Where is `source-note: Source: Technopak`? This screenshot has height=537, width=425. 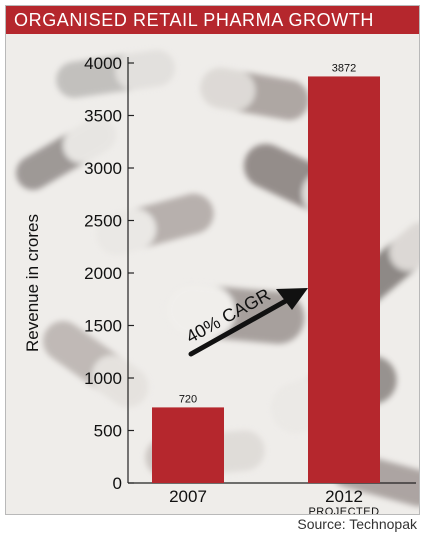 source-note: Source: Technopak is located at coordinates (357, 524).